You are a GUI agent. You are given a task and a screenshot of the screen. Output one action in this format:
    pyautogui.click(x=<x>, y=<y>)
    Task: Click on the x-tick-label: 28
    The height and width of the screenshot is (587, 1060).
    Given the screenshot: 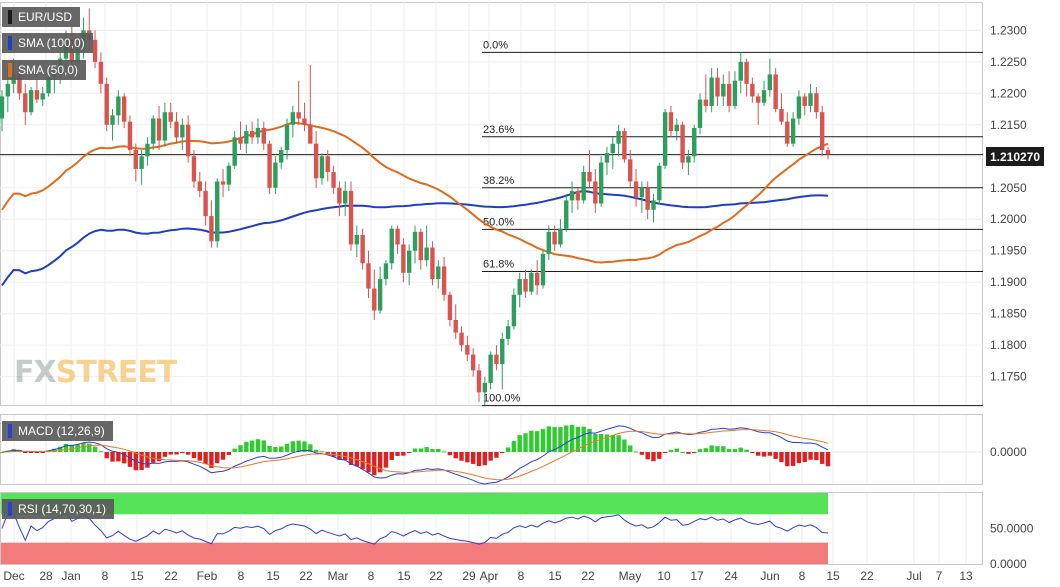 What is the action you would take?
    pyautogui.click(x=46, y=576)
    